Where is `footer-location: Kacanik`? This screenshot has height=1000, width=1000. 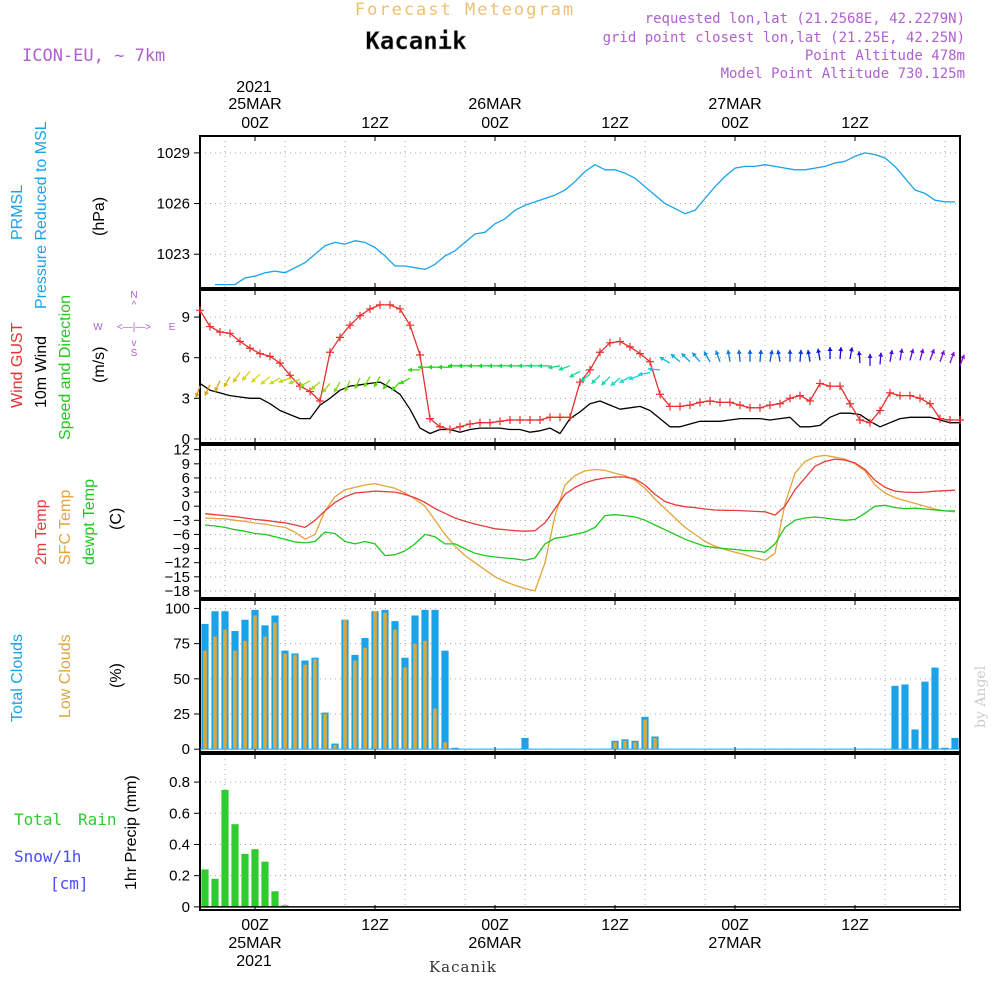 footer-location: Kacanik is located at coordinates (463, 967).